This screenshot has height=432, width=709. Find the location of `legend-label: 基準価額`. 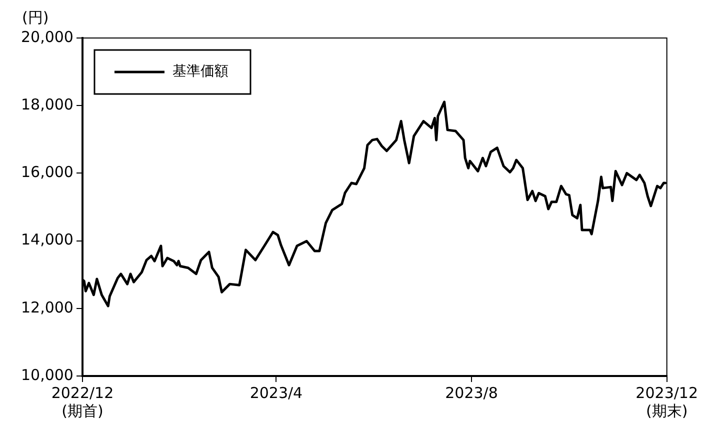

legend-label: 基準価額 is located at coordinates (200, 72).